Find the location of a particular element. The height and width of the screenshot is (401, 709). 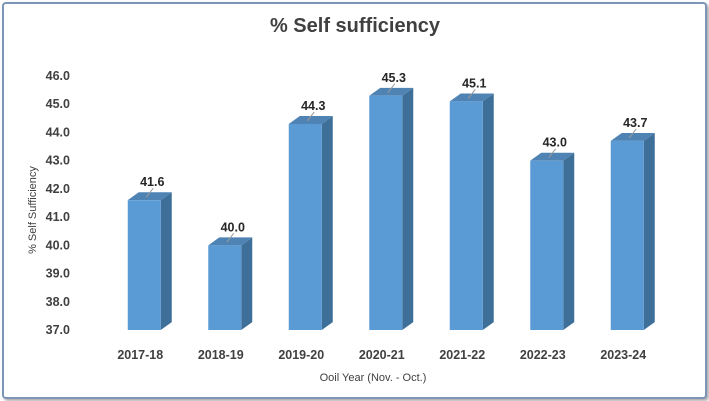

y-tick-label: 45.0 is located at coordinates (58, 104).